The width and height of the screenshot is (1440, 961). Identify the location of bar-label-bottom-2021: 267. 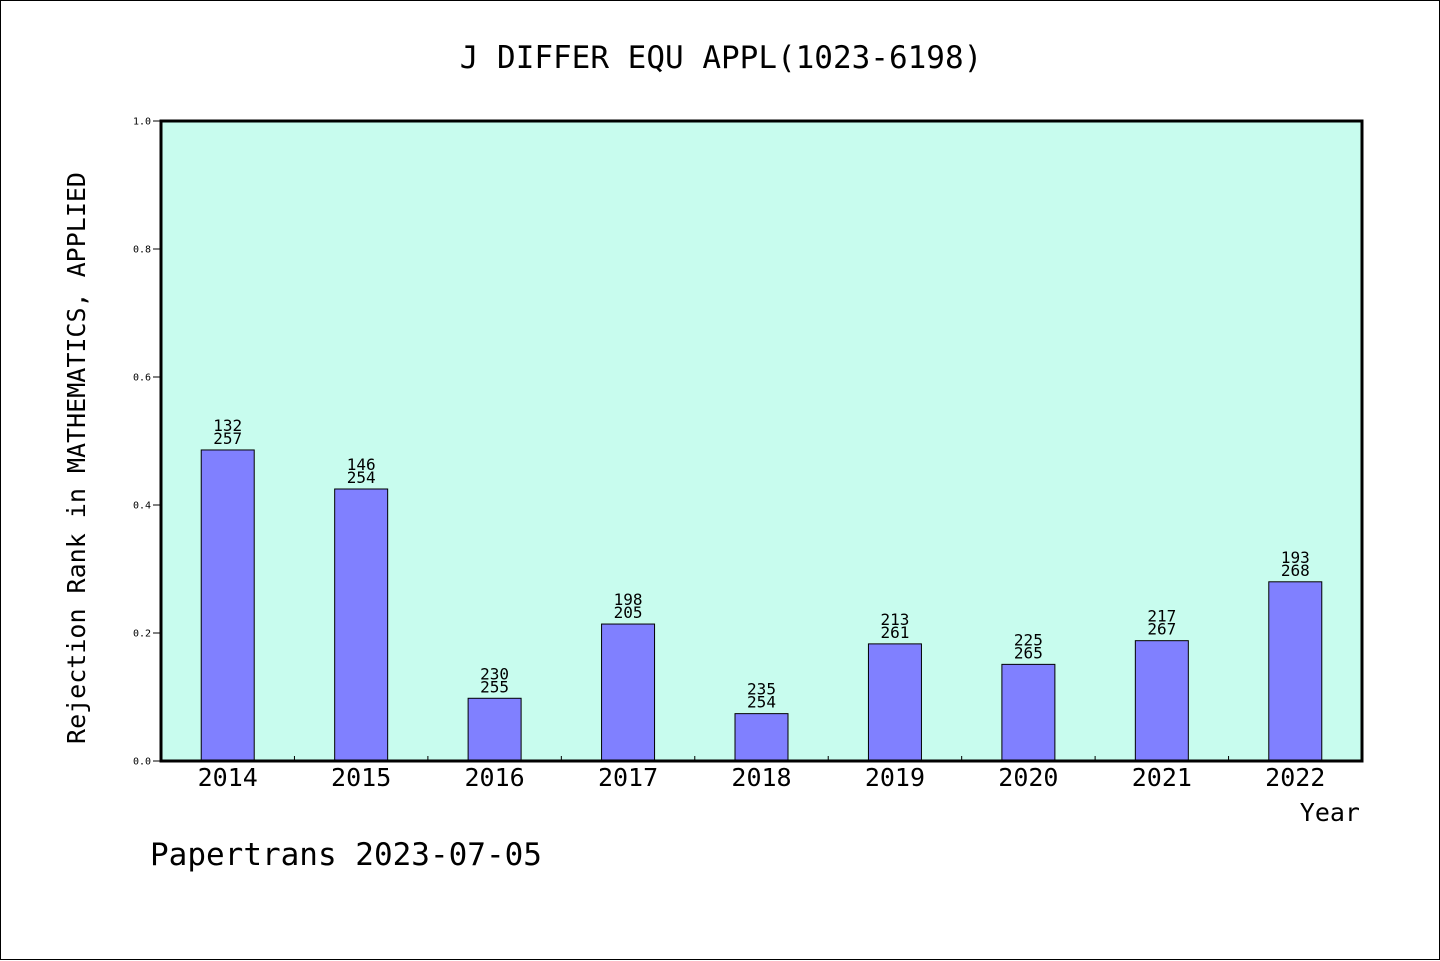
(1161, 629).